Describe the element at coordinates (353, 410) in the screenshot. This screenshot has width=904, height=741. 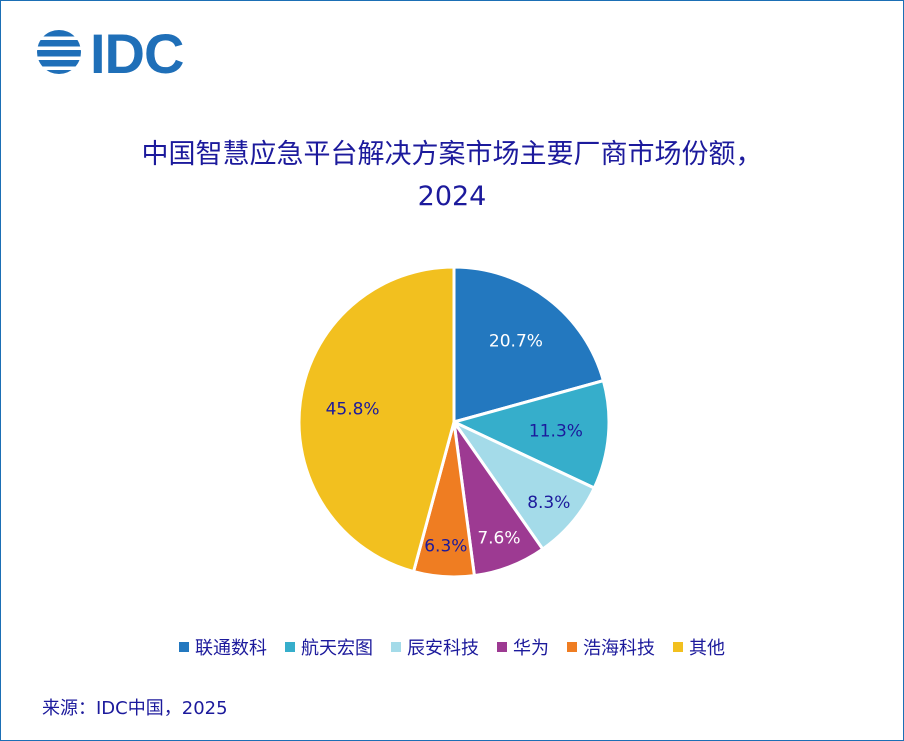
I see `pie-data-label-6: 45.8%` at that location.